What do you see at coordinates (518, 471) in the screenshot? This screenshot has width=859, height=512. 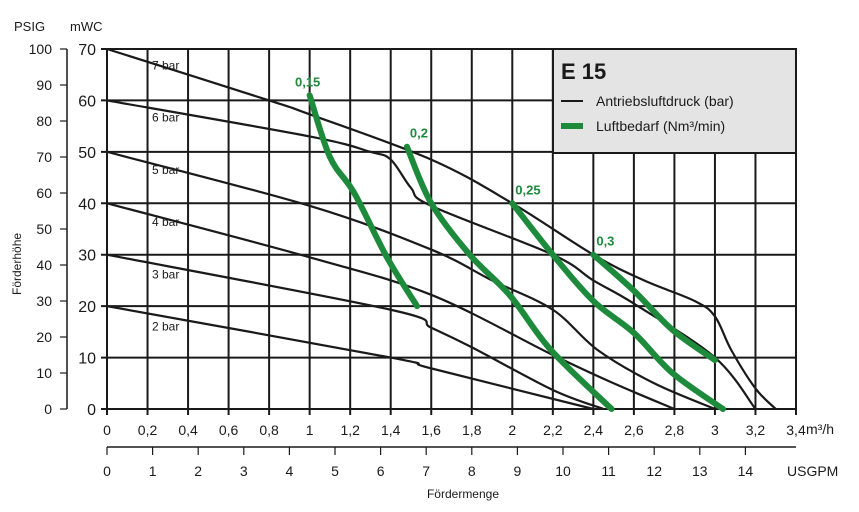 I see `usgpm-tick-label: 9` at bounding box center [518, 471].